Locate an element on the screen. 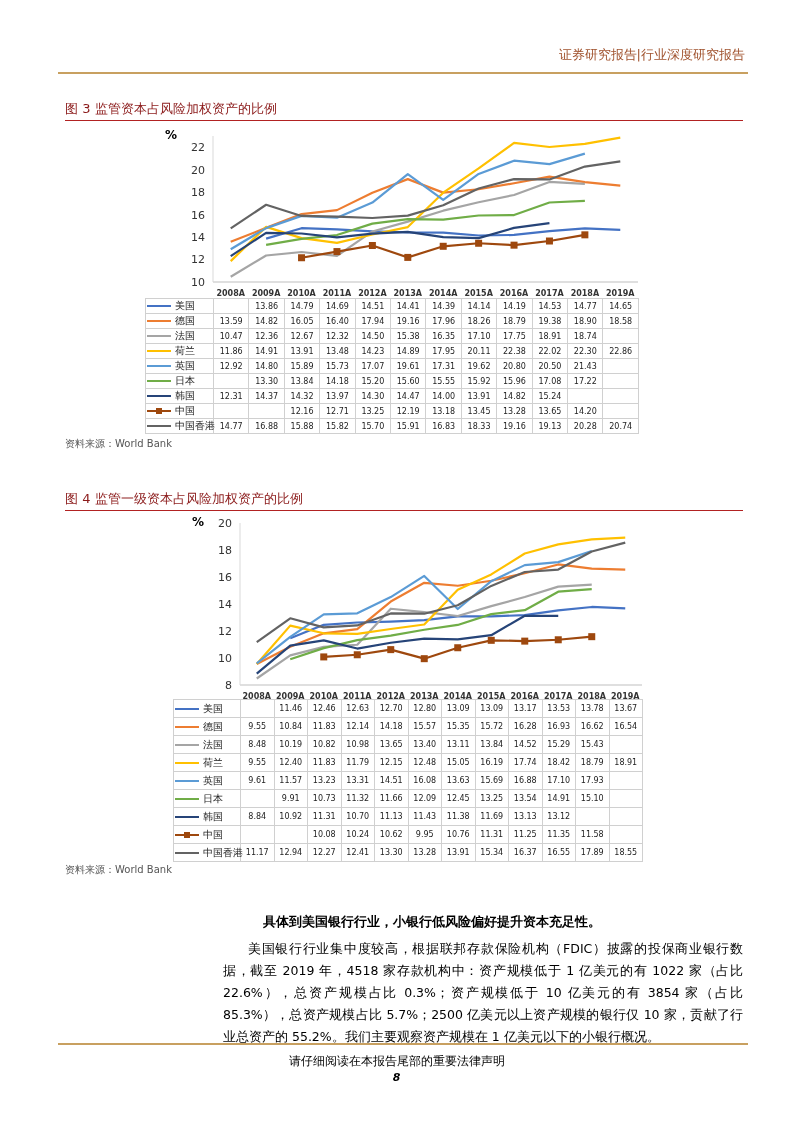  data-label: 15.96 is located at coordinates (514, 381).